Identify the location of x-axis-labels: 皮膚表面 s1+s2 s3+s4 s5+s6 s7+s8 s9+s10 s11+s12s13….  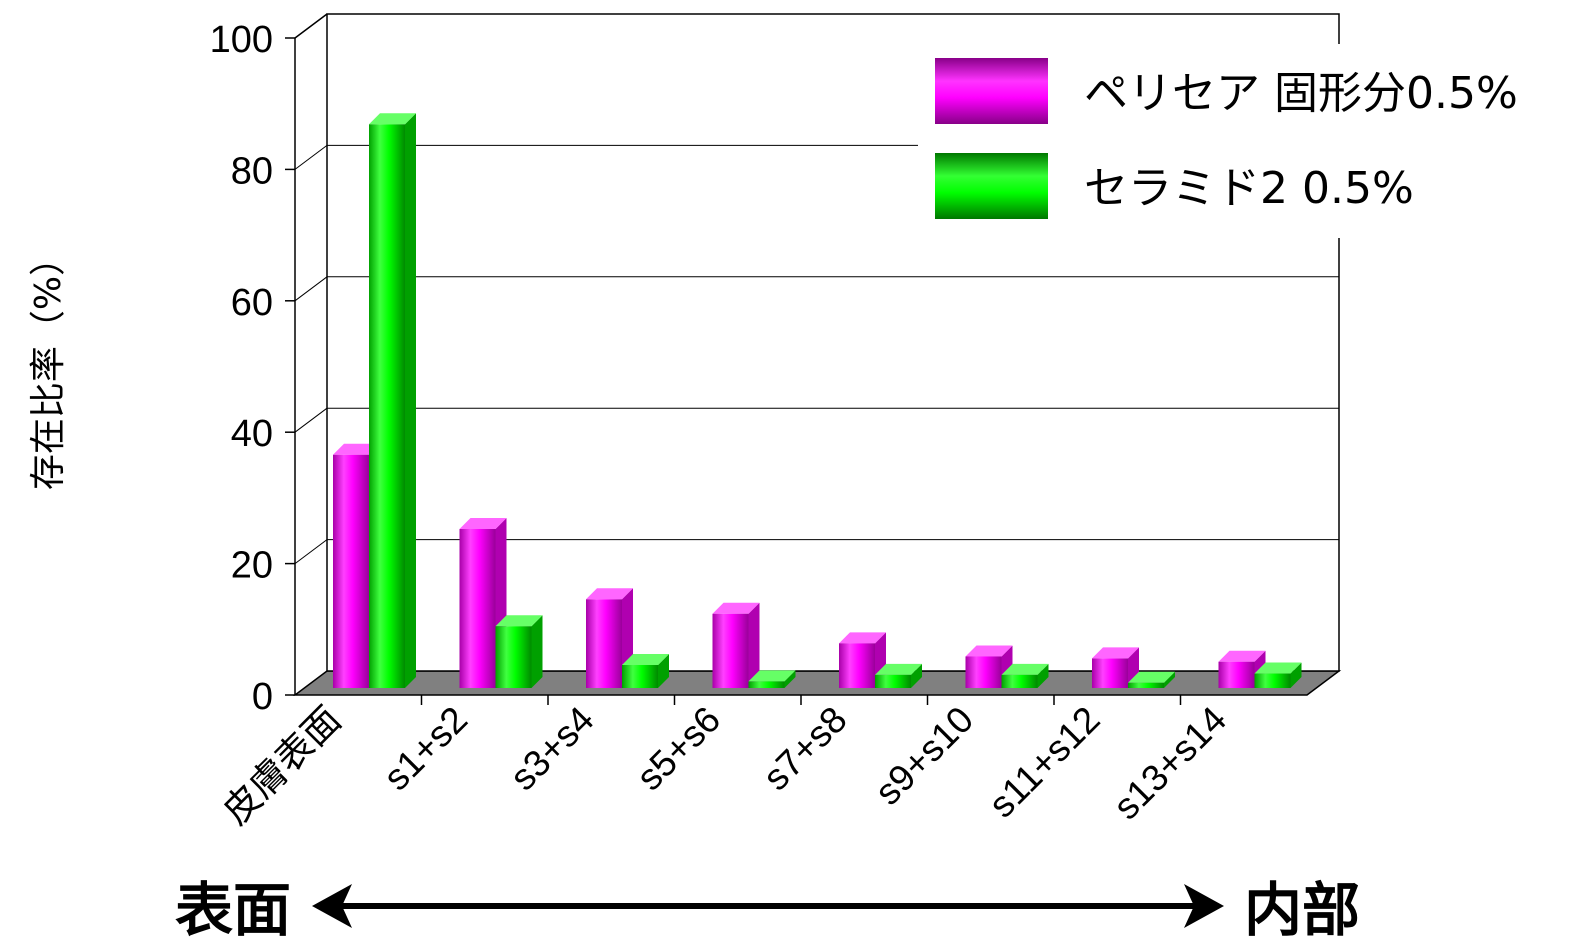
(724, 766).